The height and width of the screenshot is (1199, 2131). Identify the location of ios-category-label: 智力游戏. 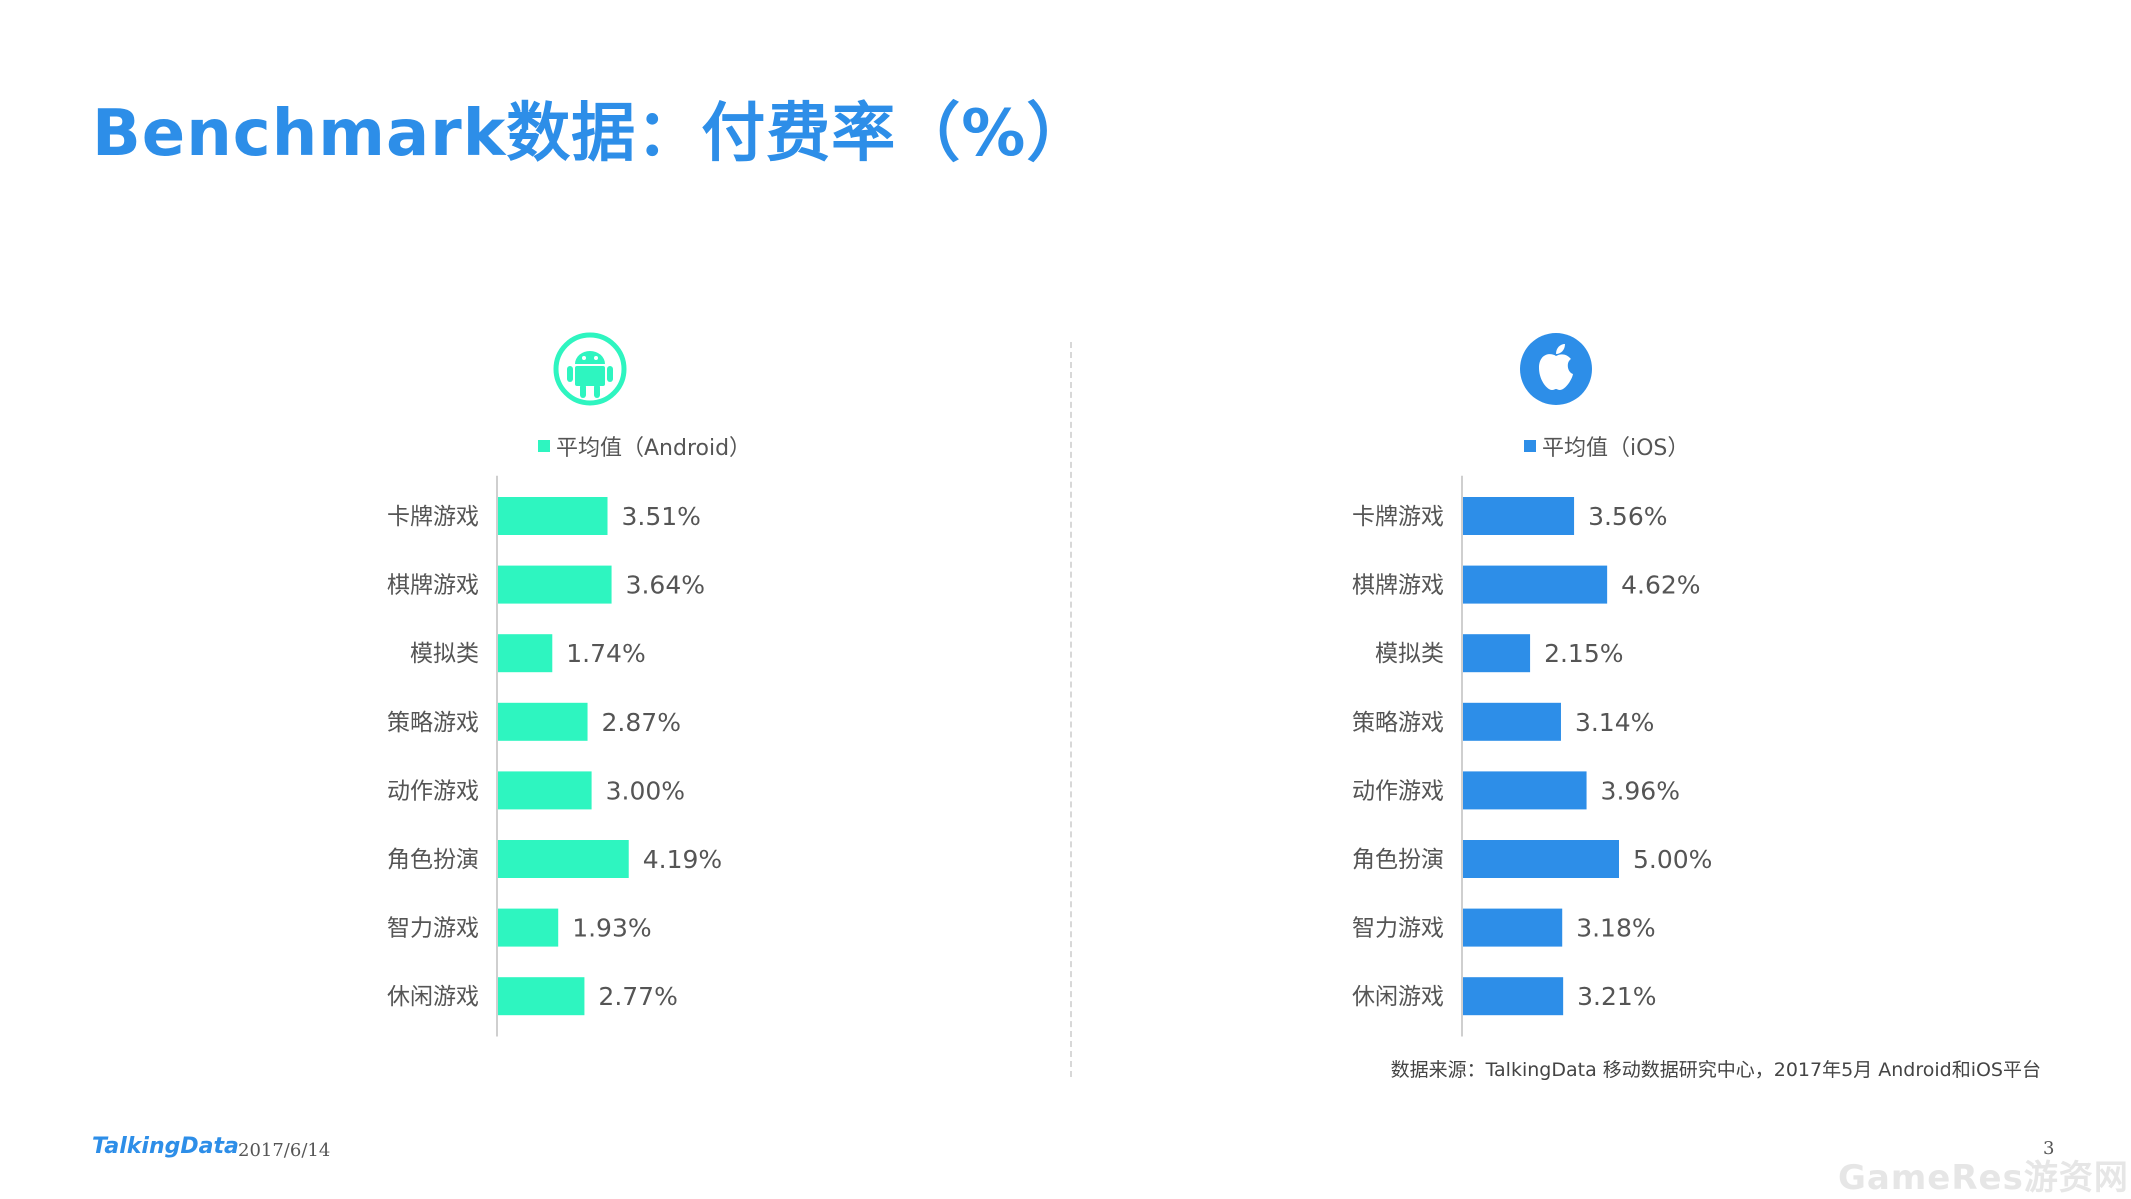
(1398, 929).